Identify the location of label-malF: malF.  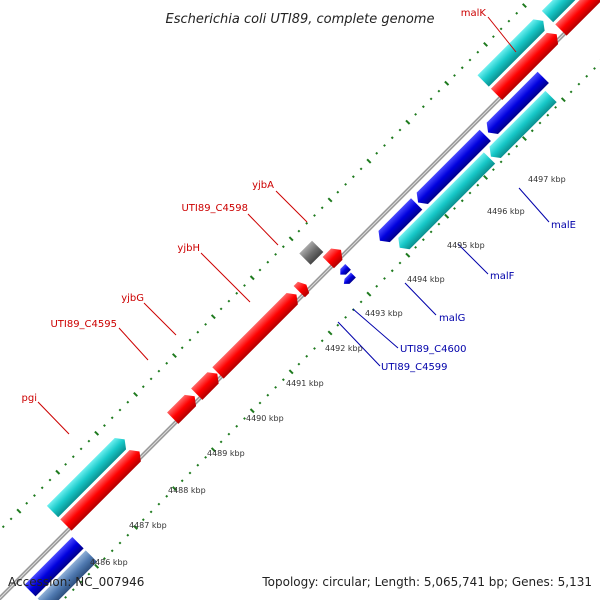
(502, 276).